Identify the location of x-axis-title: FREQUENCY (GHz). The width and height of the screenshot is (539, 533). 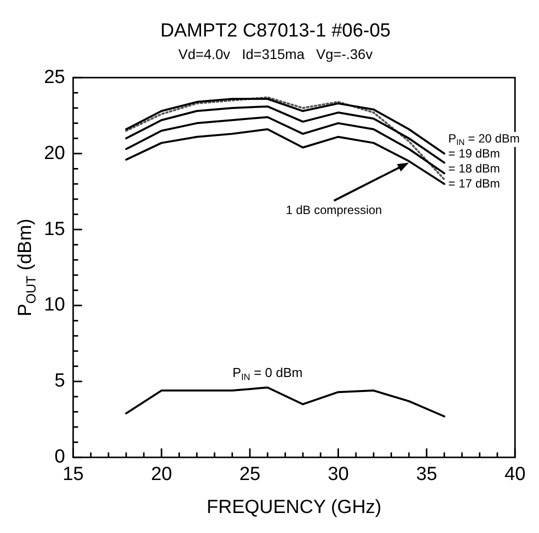
(294, 507).